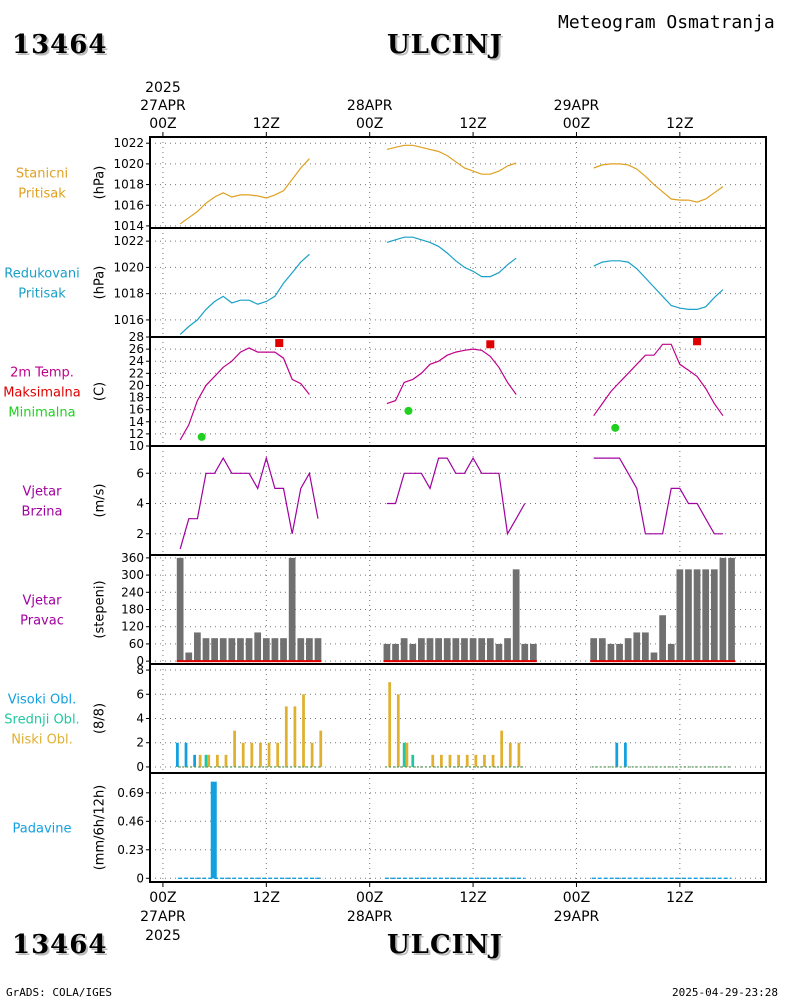 This screenshot has width=800, height=1000. I want to click on y-tick-label: 16, so click(136, 410).